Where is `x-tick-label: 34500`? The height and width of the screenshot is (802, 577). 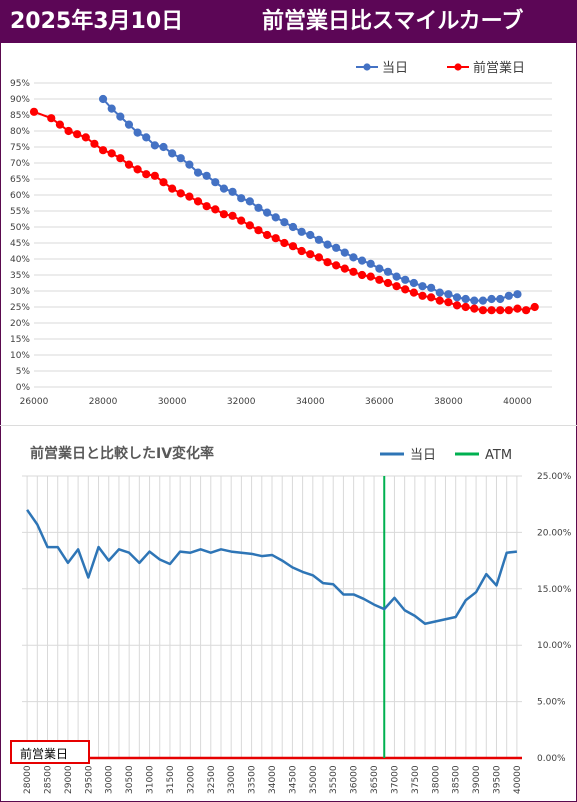 x-tick-label: 34500 is located at coordinates (293, 779).